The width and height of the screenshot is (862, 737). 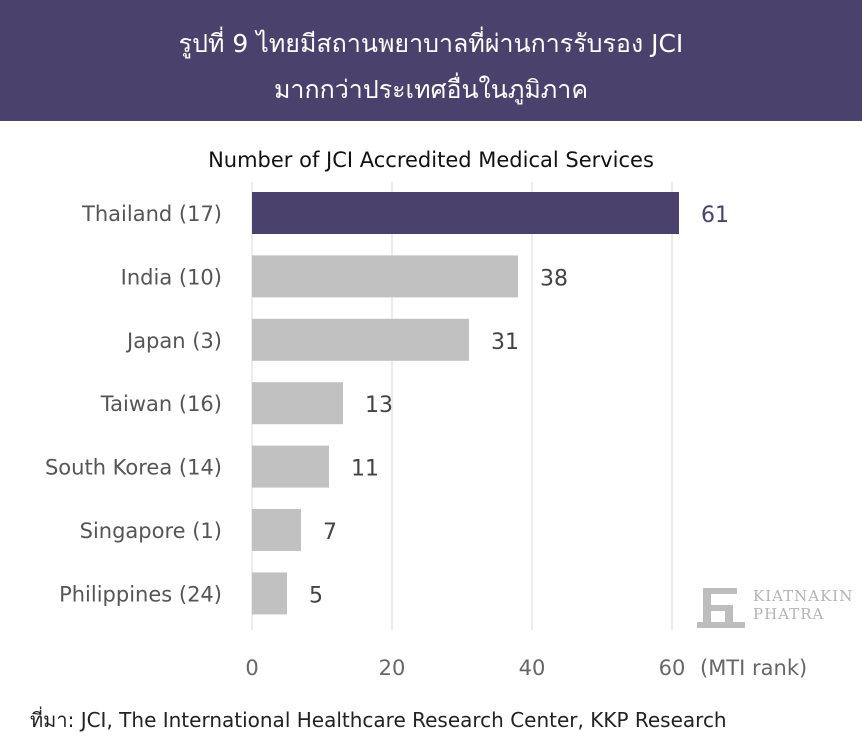 What do you see at coordinates (392, 668) in the screenshot?
I see `x-tick-label: 20` at bounding box center [392, 668].